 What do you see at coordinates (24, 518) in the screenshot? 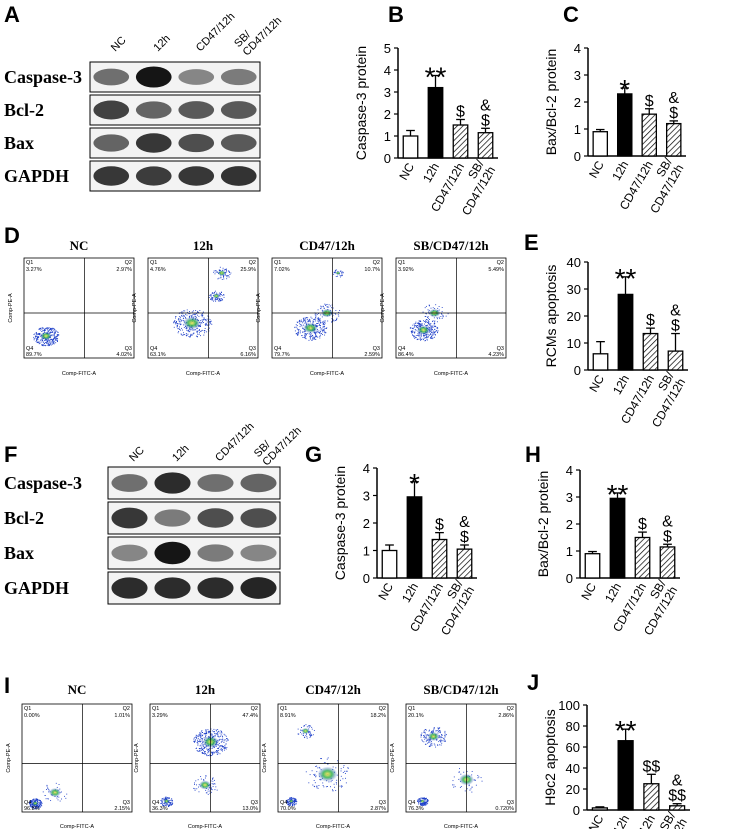
I see `wb-row-label: Bcl-2` at bounding box center [24, 518].